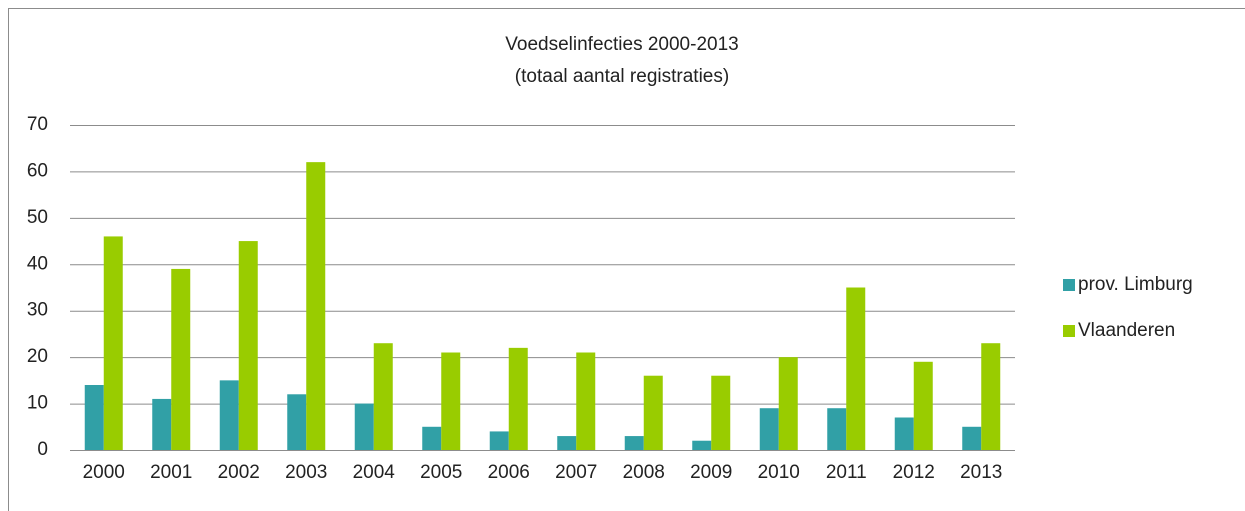 This screenshot has height=511, width=1245. Describe the element at coordinates (622, 76) in the screenshot. I see `chart-subtitle: (totaal aantal registraties)` at that location.